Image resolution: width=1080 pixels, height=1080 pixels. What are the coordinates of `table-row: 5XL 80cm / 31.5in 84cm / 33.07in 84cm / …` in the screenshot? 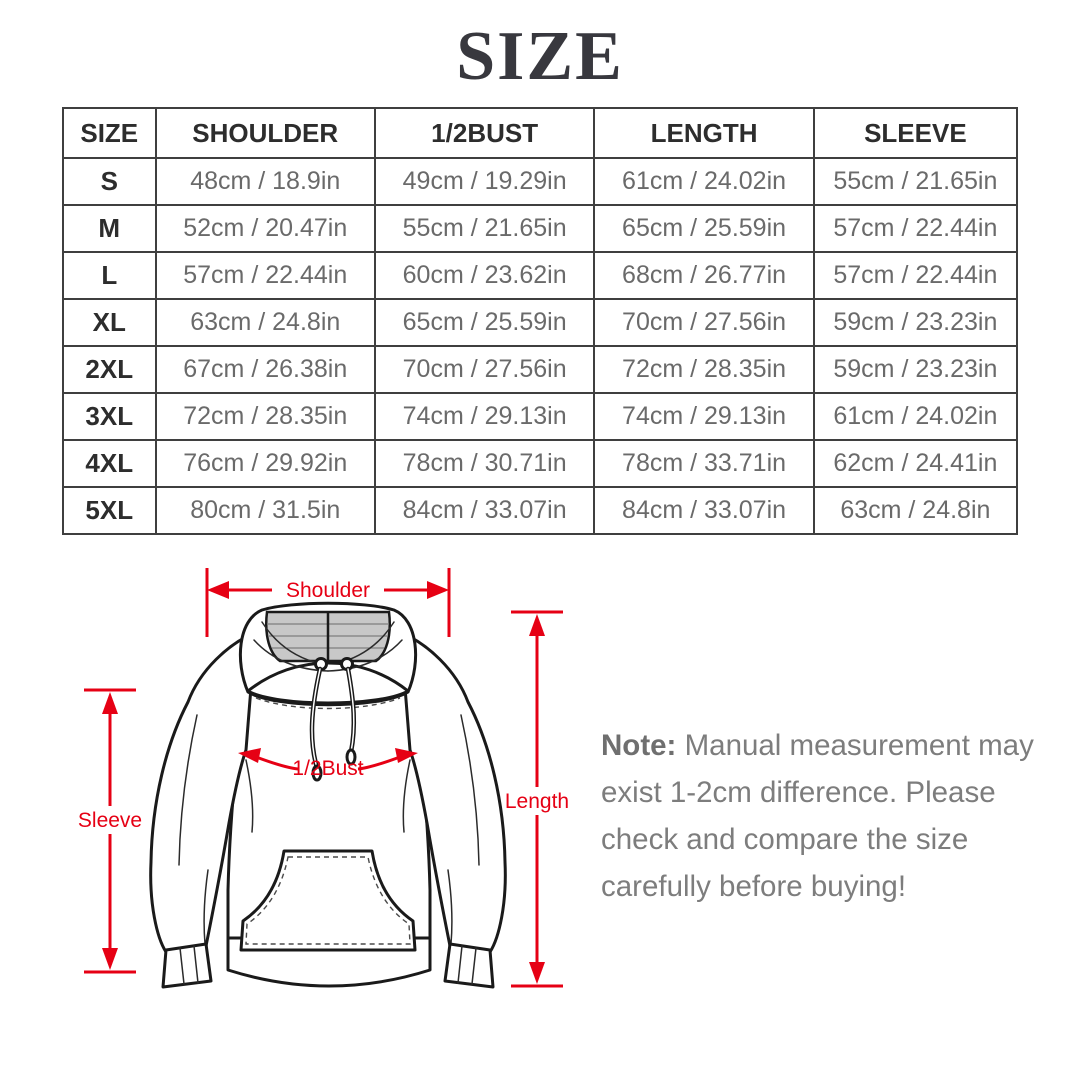 It's located at (540, 510).